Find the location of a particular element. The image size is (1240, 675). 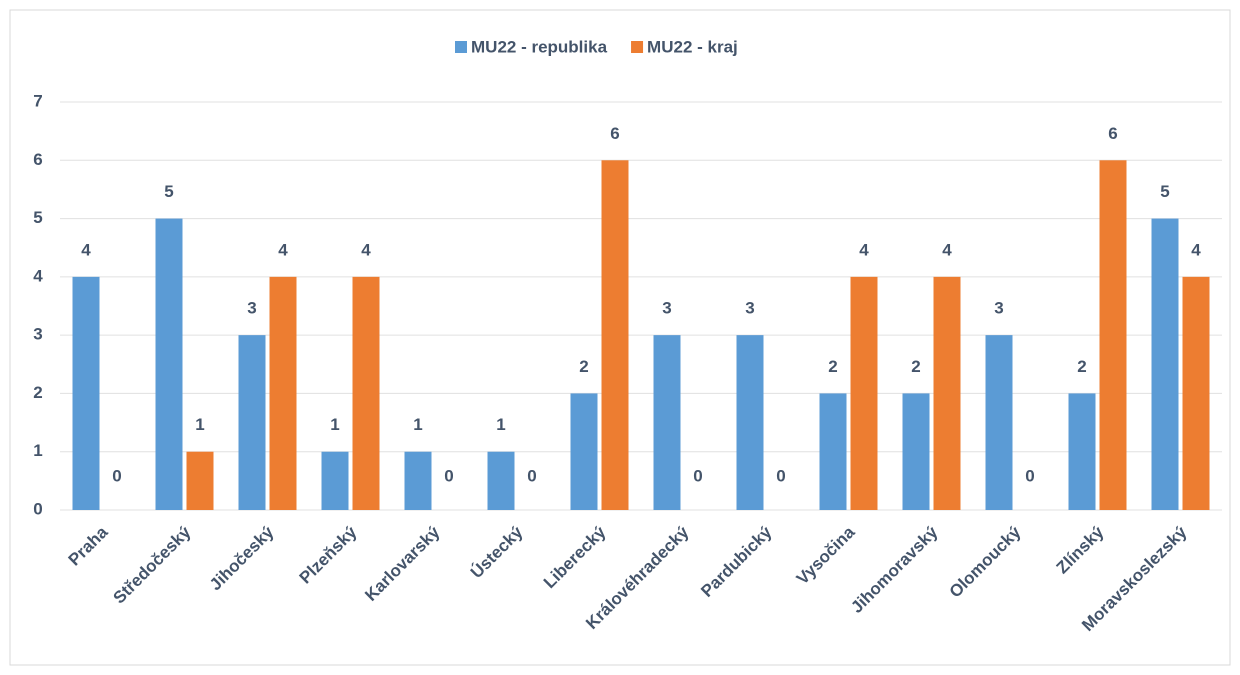

y-tick-label: 6 is located at coordinates (37, 159).